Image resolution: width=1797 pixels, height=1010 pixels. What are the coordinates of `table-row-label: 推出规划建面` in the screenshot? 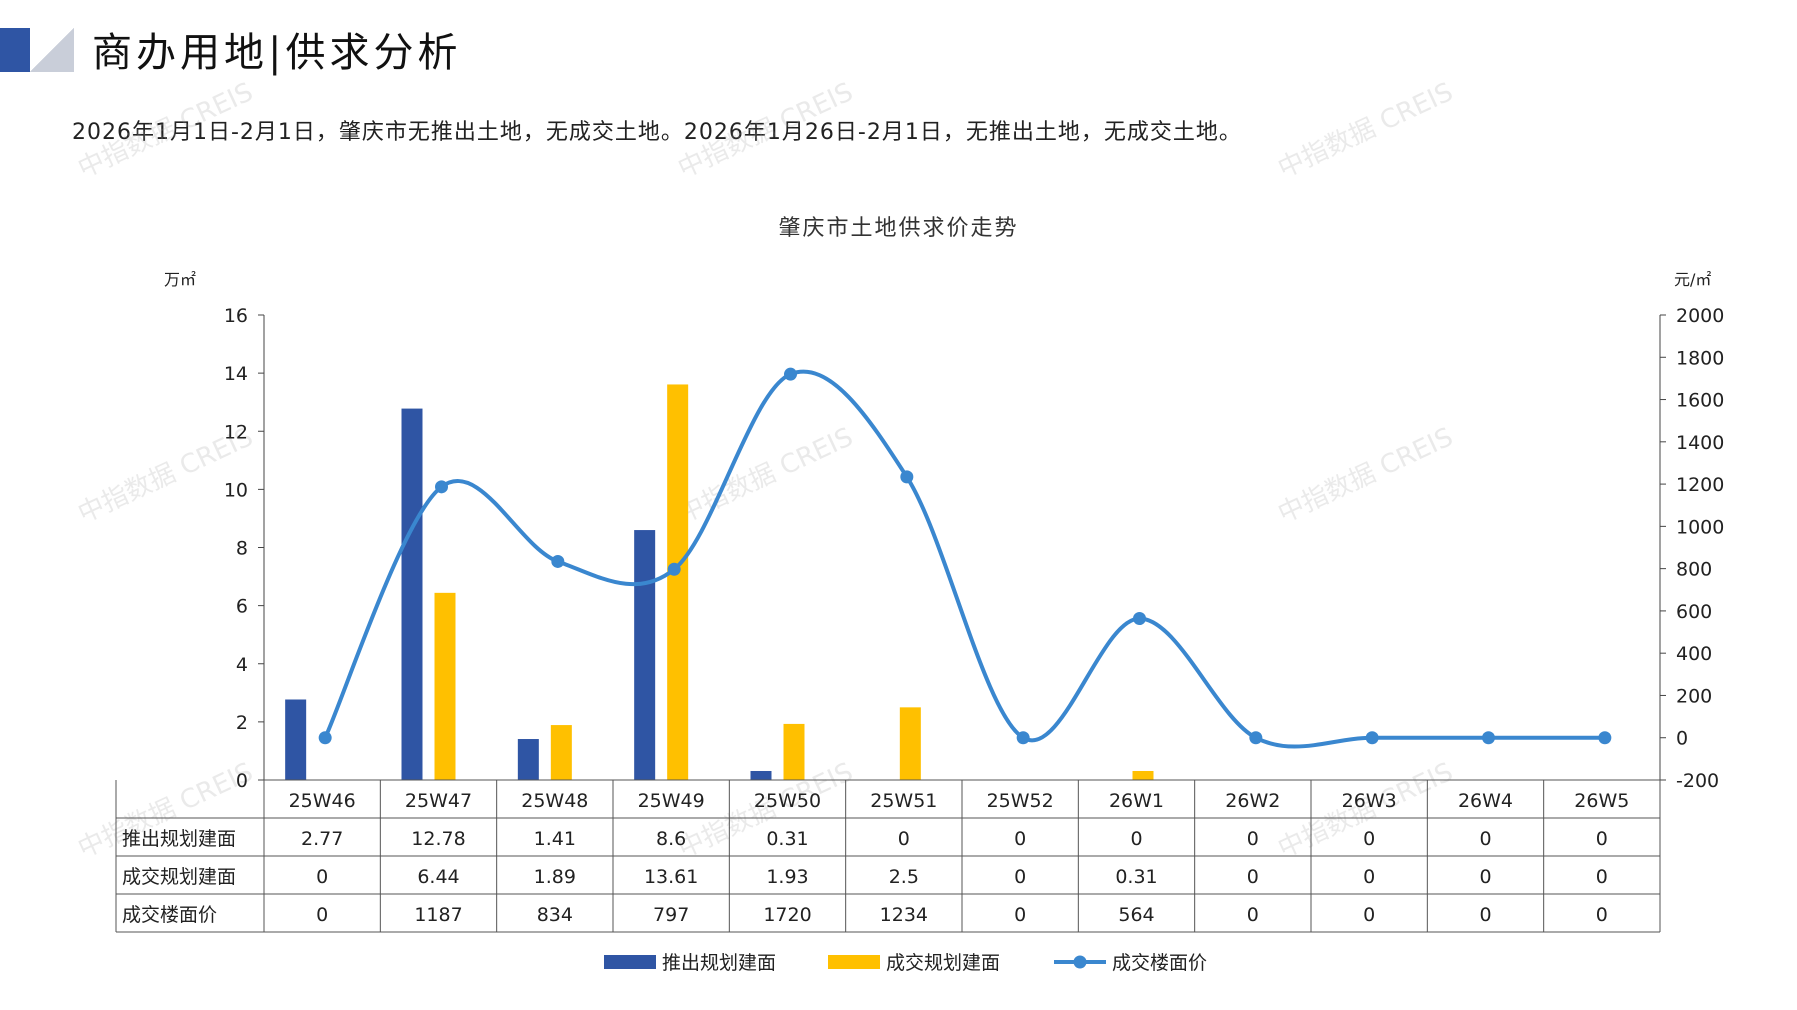 It's located at (179, 839).